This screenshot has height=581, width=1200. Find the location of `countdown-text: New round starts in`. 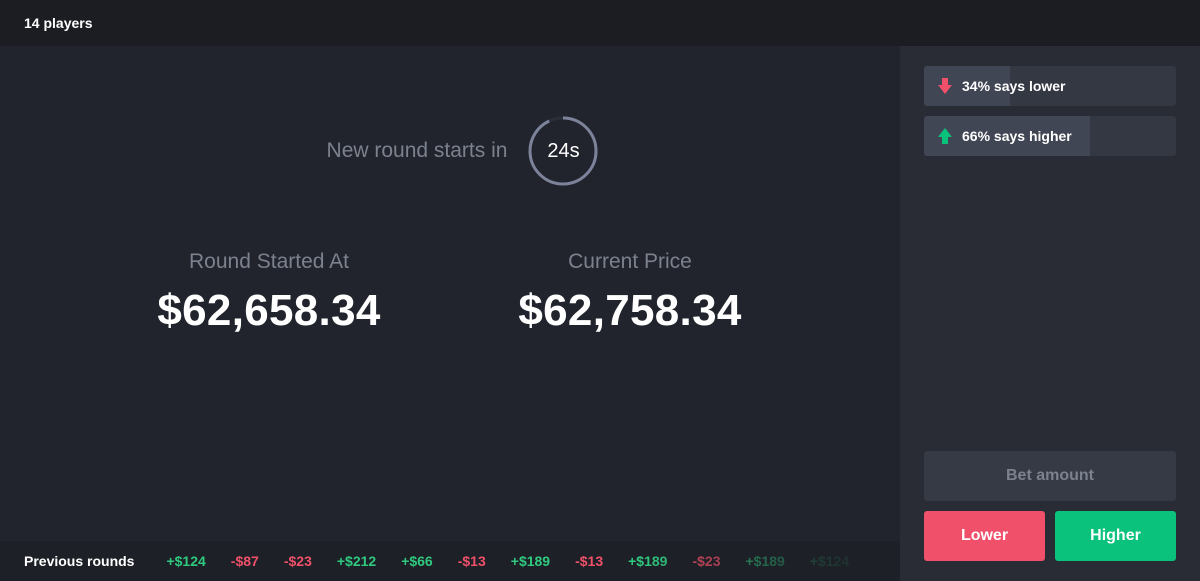

countdown-text: New round starts in is located at coordinates (417, 150).